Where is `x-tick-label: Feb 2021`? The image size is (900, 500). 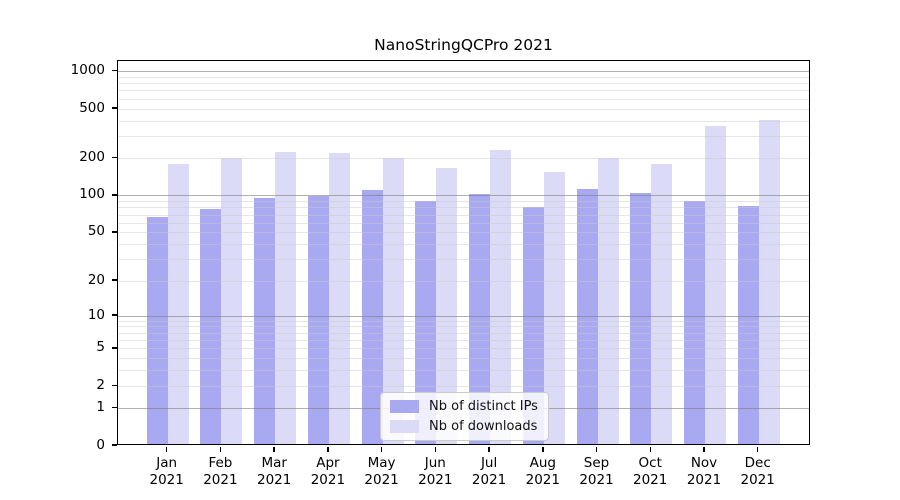 x-tick-label: Feb 2021 is located at coordinates (220, 471).